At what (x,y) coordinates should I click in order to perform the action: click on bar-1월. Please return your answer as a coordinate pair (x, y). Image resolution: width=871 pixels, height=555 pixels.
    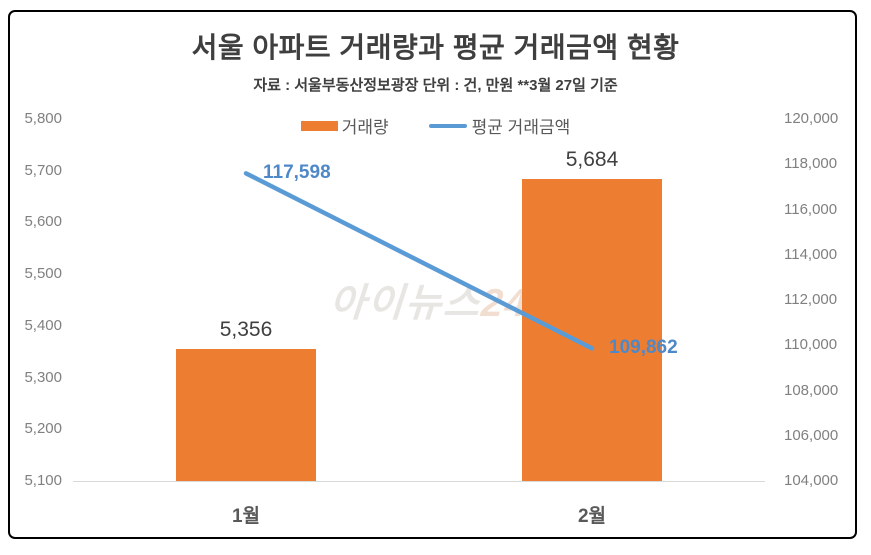
    Looking at the image, I should click on (246, 414).